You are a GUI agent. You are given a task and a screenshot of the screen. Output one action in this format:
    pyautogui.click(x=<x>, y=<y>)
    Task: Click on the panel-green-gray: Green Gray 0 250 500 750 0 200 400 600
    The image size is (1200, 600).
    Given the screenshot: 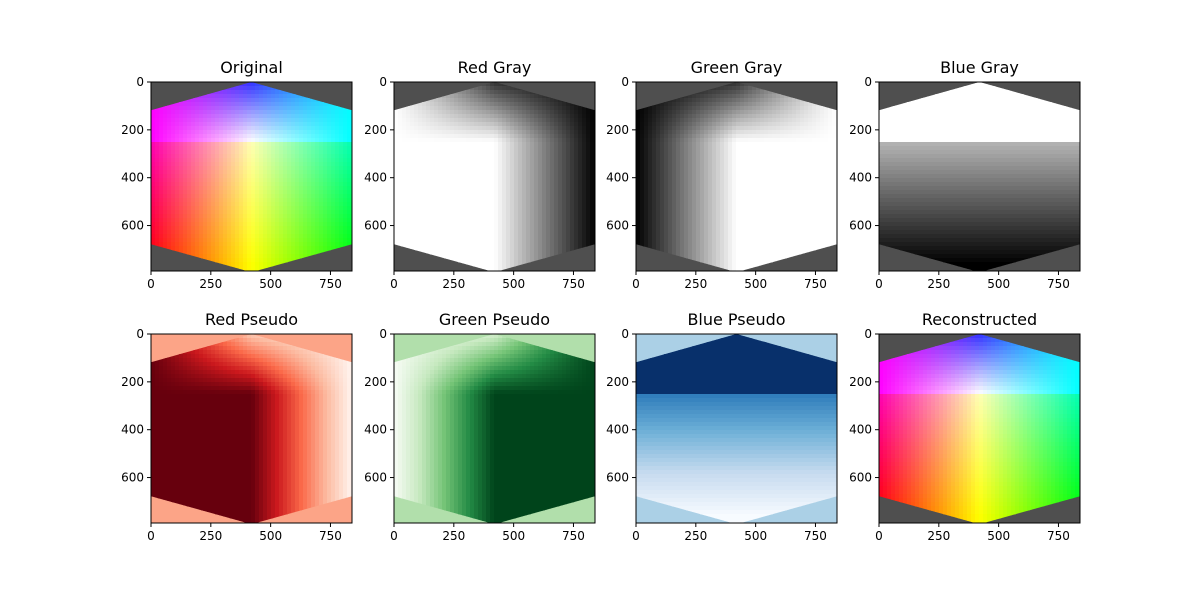 What is the action you would take?
    pyautogui.click(x=722, y=174)
    